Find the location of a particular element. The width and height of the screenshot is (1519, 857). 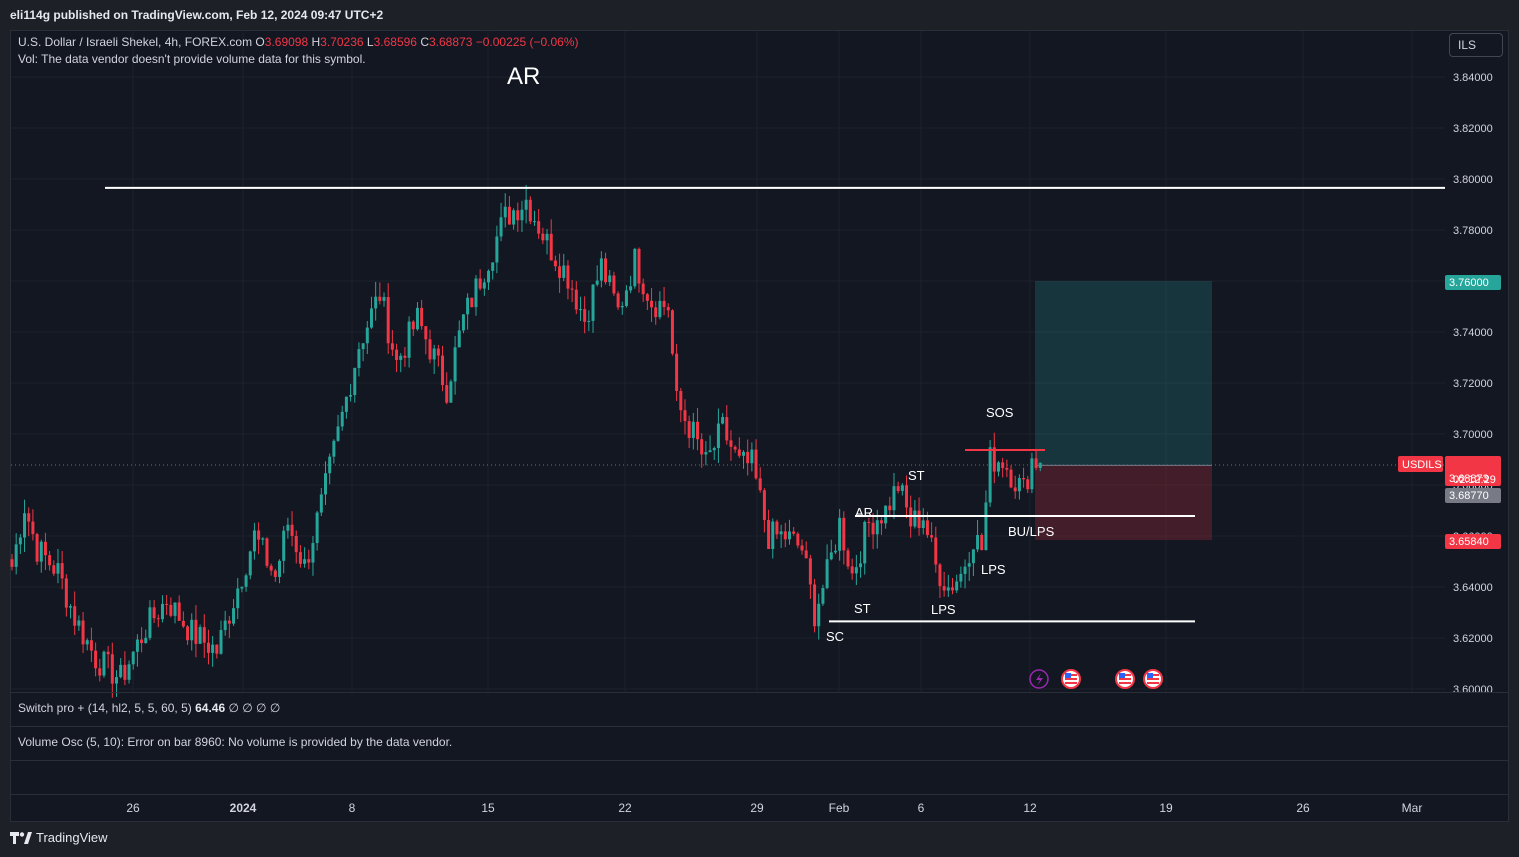

x-tick-label: 12 is located at coordinates (1030, 808).